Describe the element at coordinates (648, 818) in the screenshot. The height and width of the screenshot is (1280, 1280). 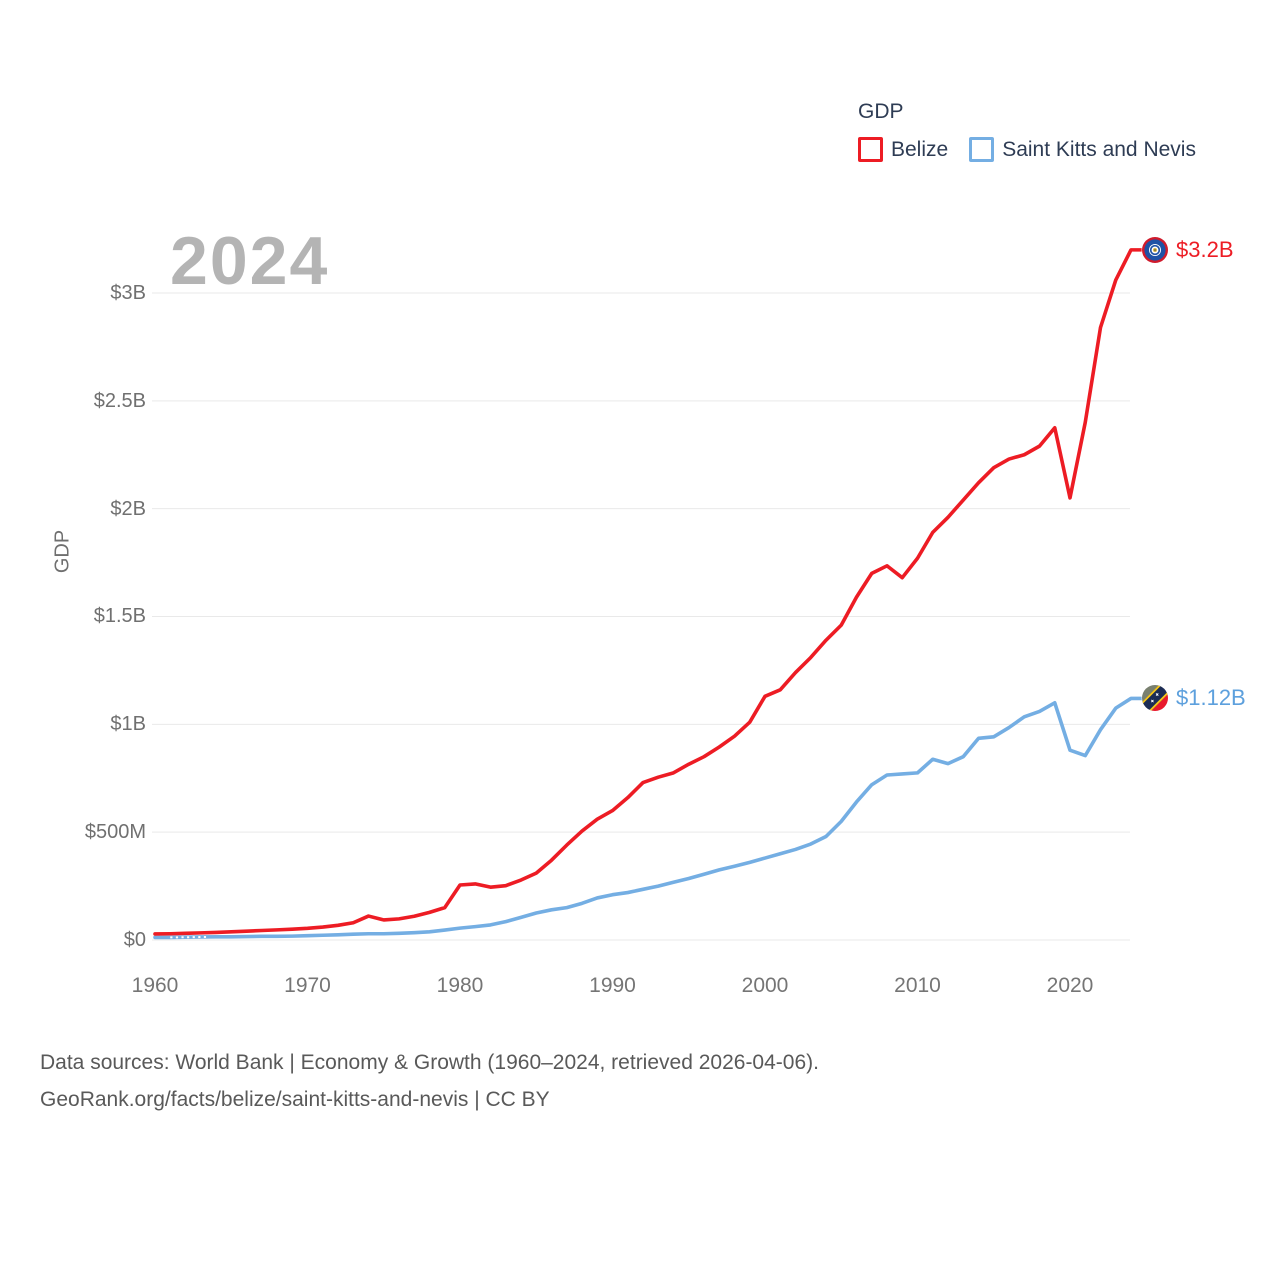
I see `series-line-saint-kitts-and-nevis` at that location.